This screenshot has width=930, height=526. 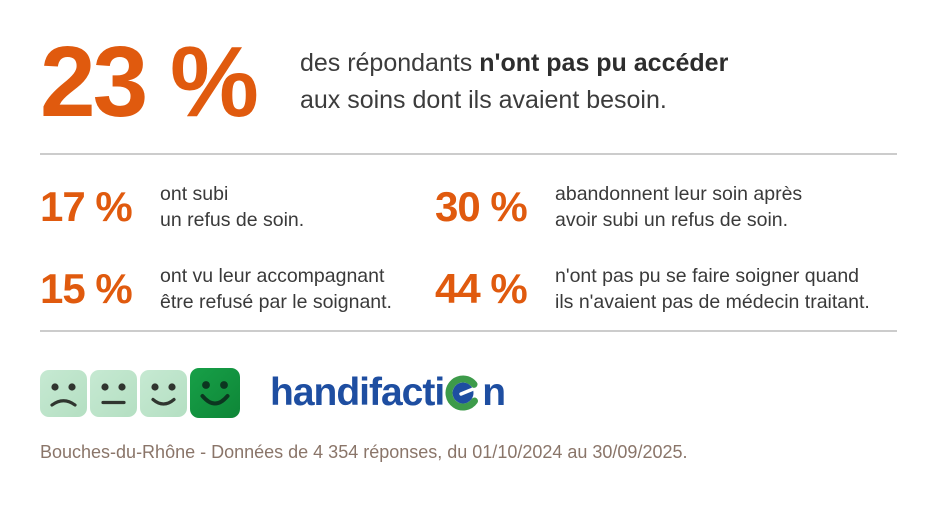 What do you see at coordinates (276, 302) in the screenshot?
I see `stat-line-2: être refusé par le soignant.` at bounding box center [276, 302].